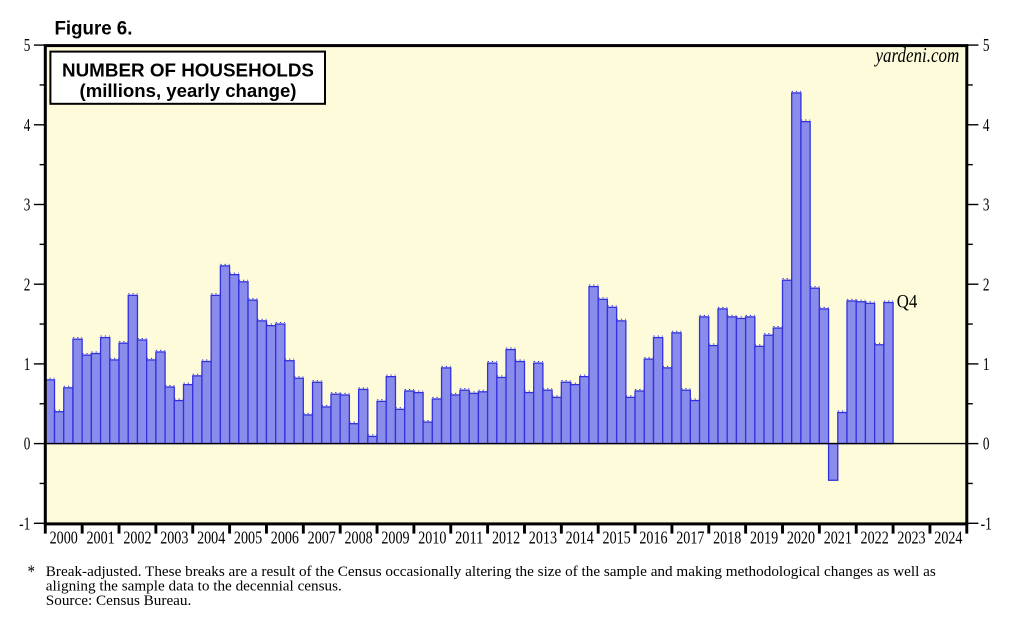 The image size is (1024, 625). Describe the element at coordinates (359, 538) in the screenshot. I see `svg-text: 2008` at that location.